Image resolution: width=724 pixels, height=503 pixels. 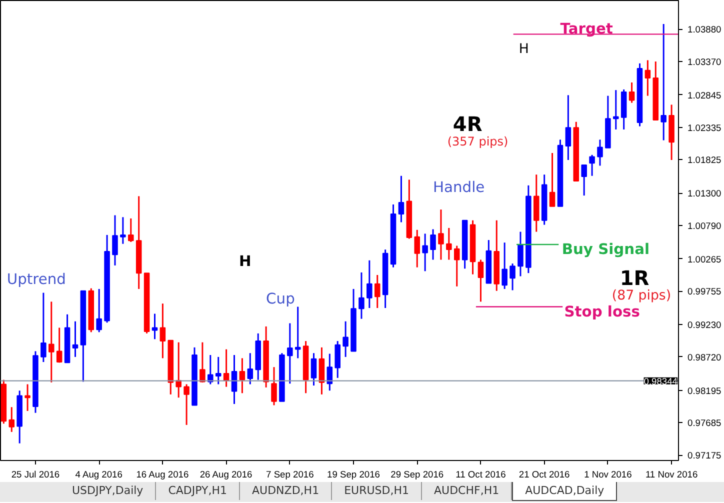 I want to click on x-tick-label: 11 Nov 2016, so click(x=671, y=475).